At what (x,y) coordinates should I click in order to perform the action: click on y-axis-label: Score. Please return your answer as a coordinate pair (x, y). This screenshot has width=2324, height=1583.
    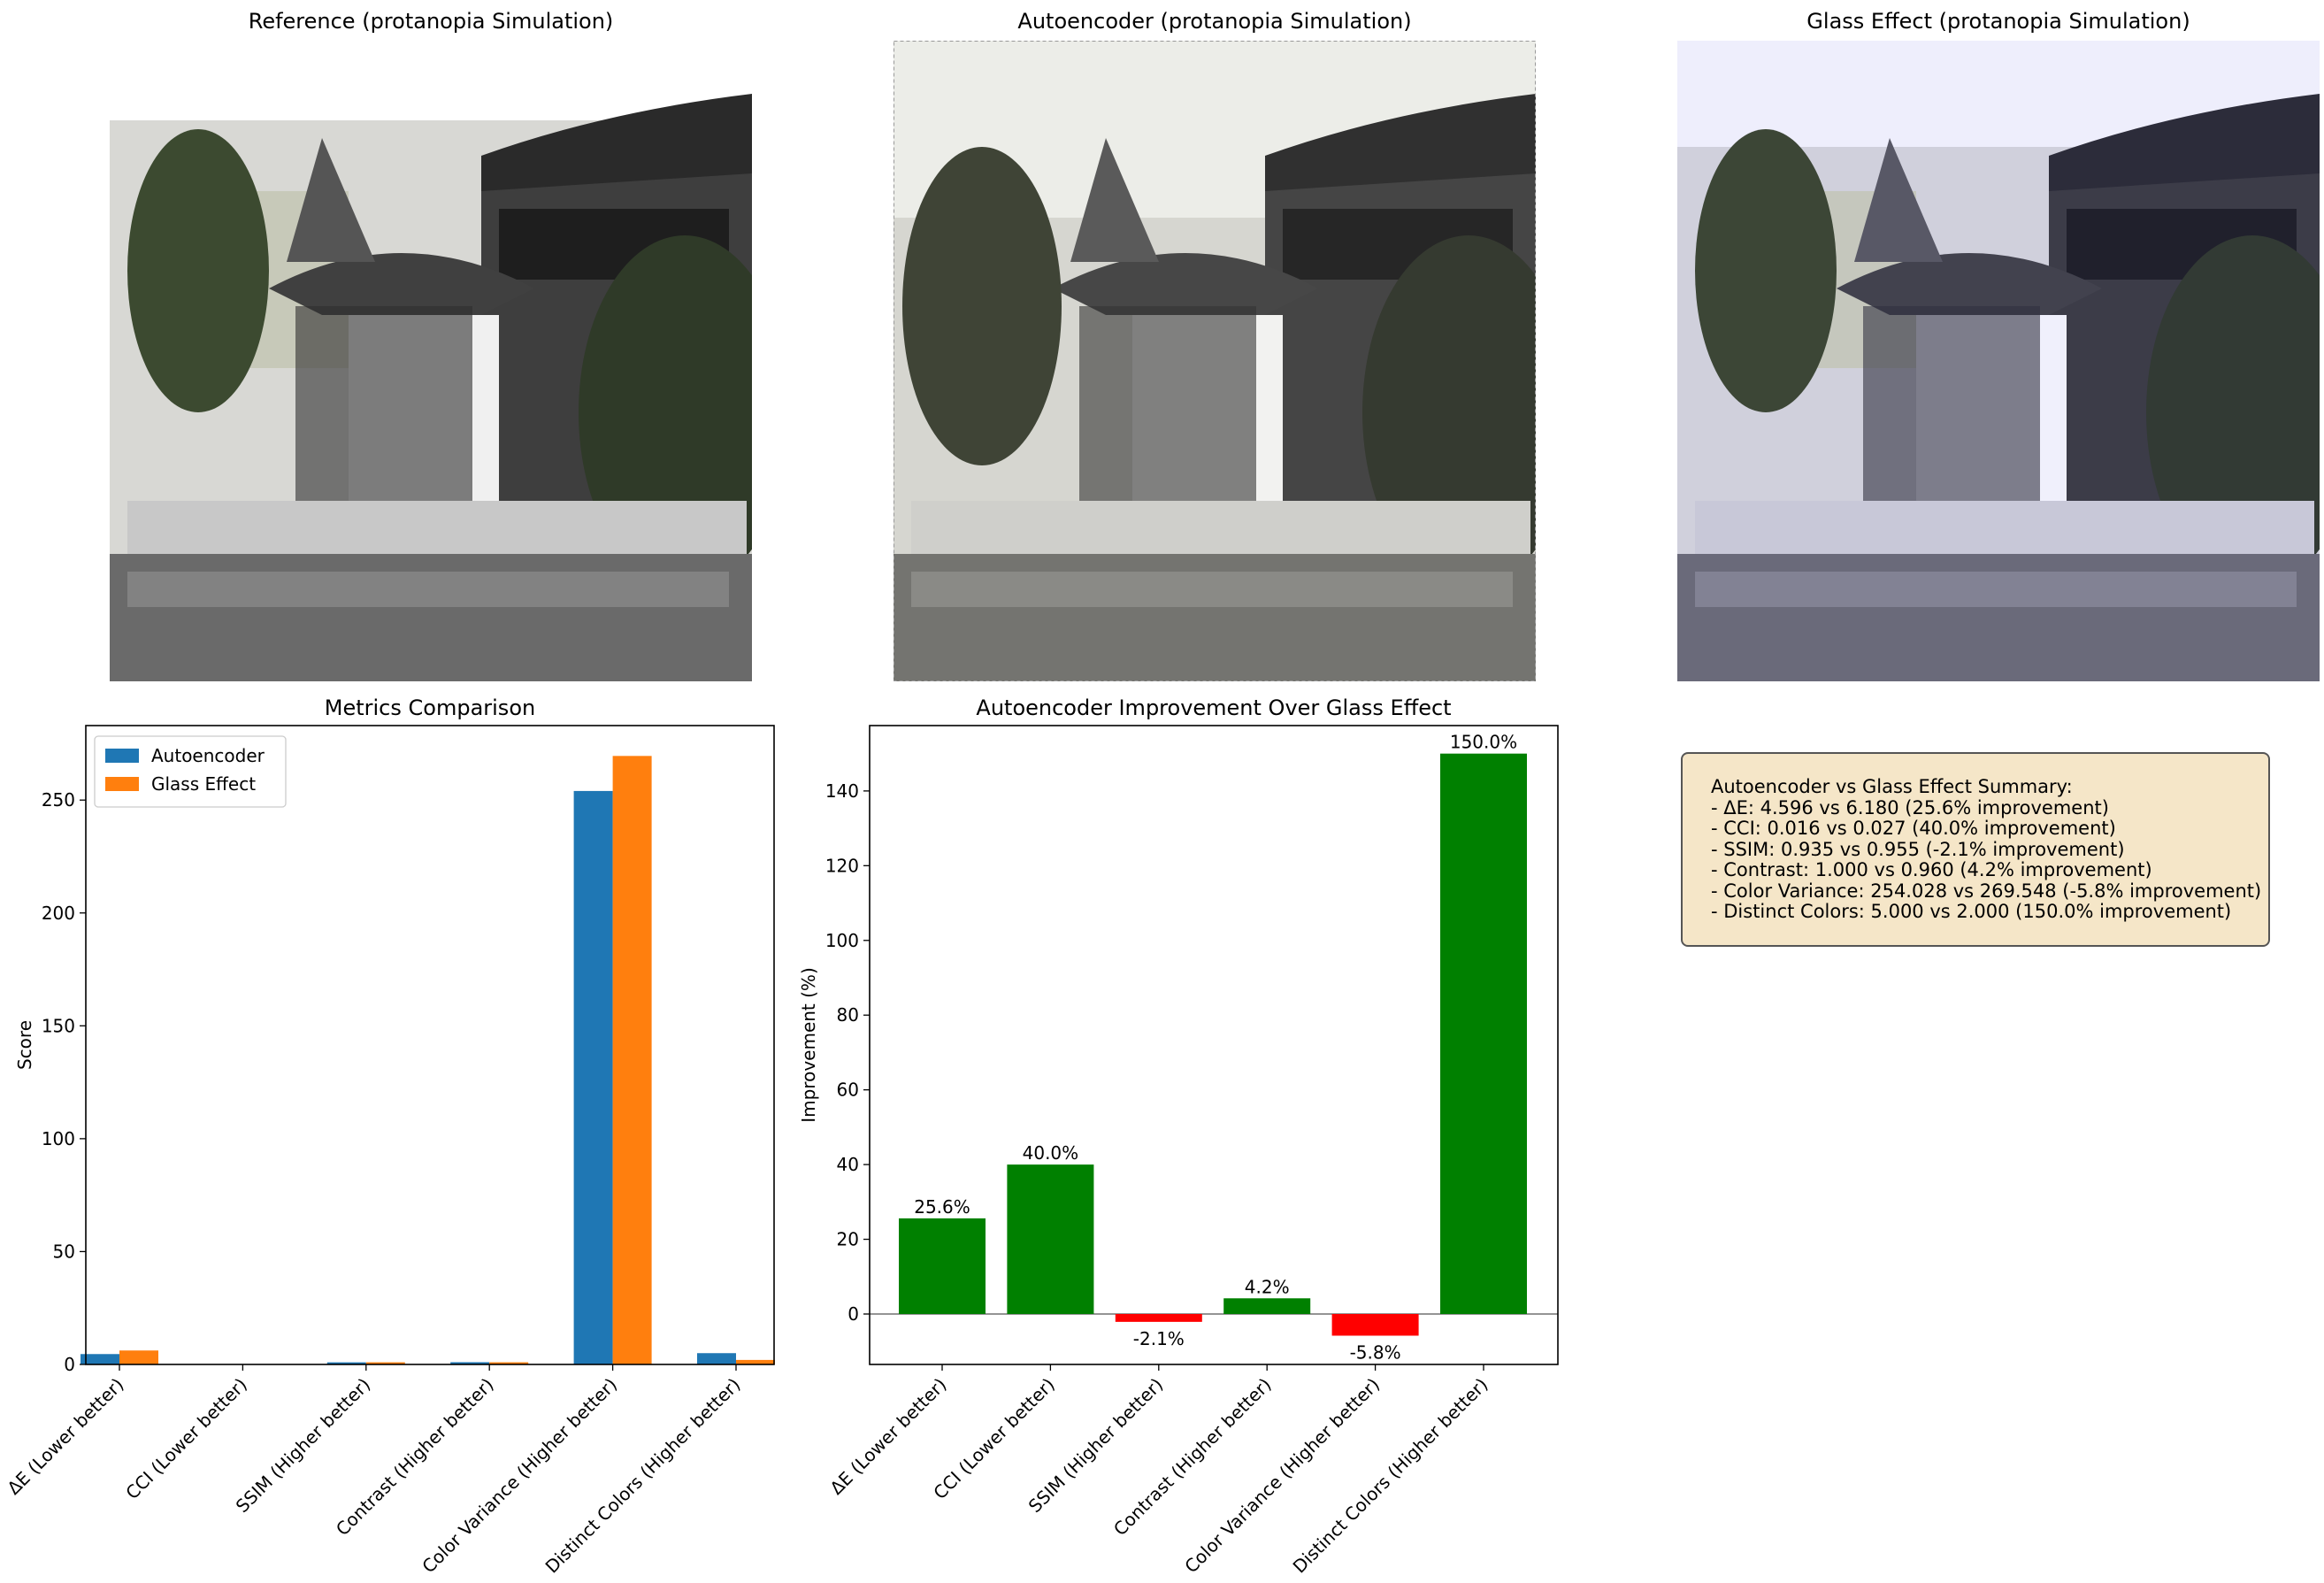
    Looking at the image, I should click on (25, 1045).